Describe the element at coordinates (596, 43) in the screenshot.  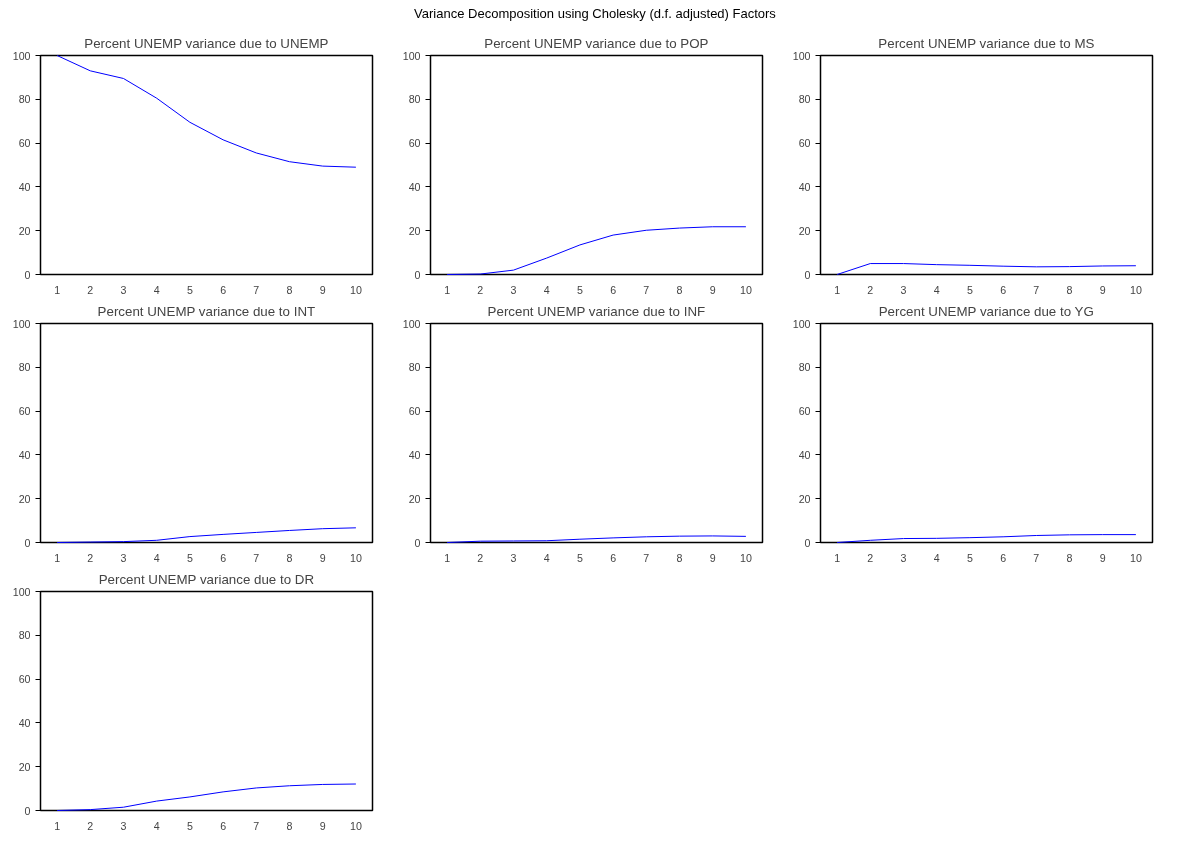
I see `chart-title: Percent UNEMP variance due to POP` at that location.